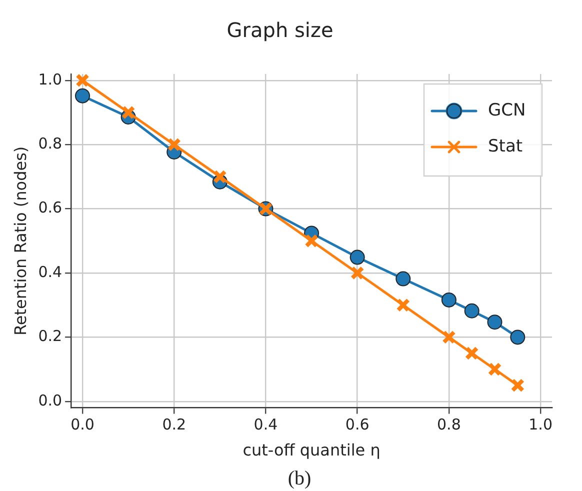 Image resolution: width=582 pixels, height=491 pixels. I want to click on x-tick-label: 0.0, so click(82, 425).